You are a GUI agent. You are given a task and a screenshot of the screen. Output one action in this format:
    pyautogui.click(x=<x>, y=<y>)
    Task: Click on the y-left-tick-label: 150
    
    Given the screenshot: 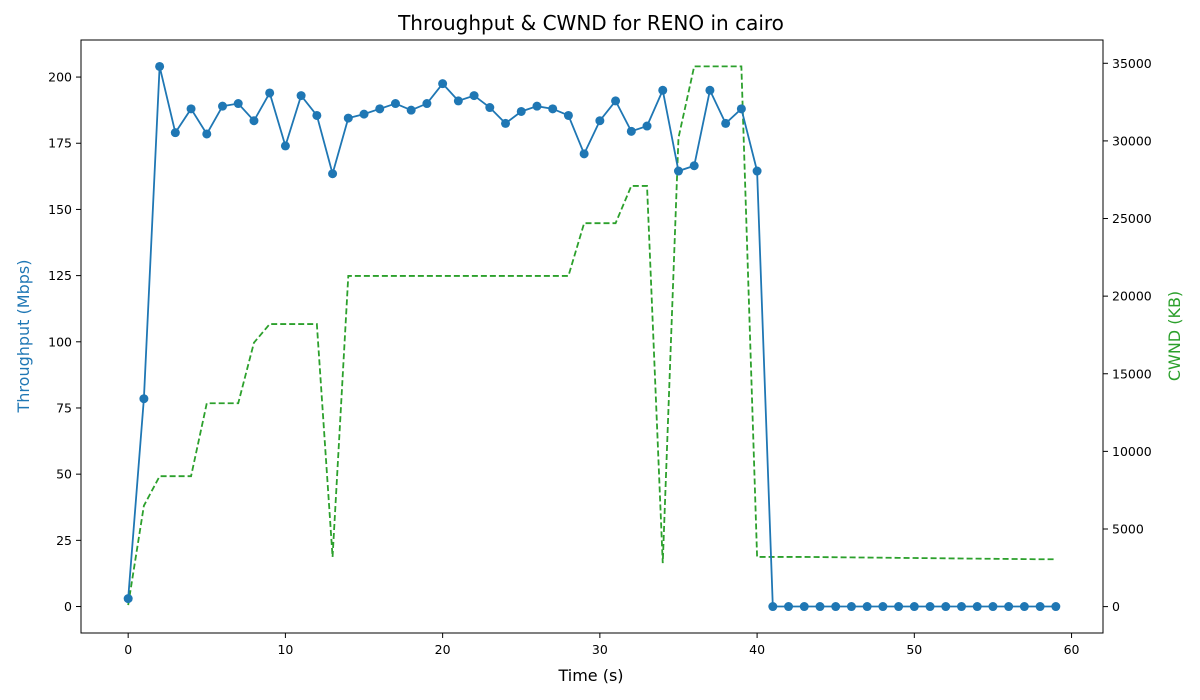 What is the action you would take?
    pyautogui.click(x=60, y=209)
    